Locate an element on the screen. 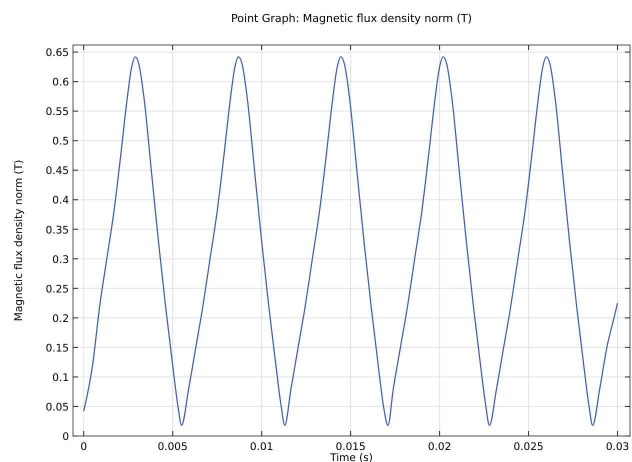 This screenshot has height=462, width=632. y-tick-label: 0.5 is located at coordinates (60, 142).